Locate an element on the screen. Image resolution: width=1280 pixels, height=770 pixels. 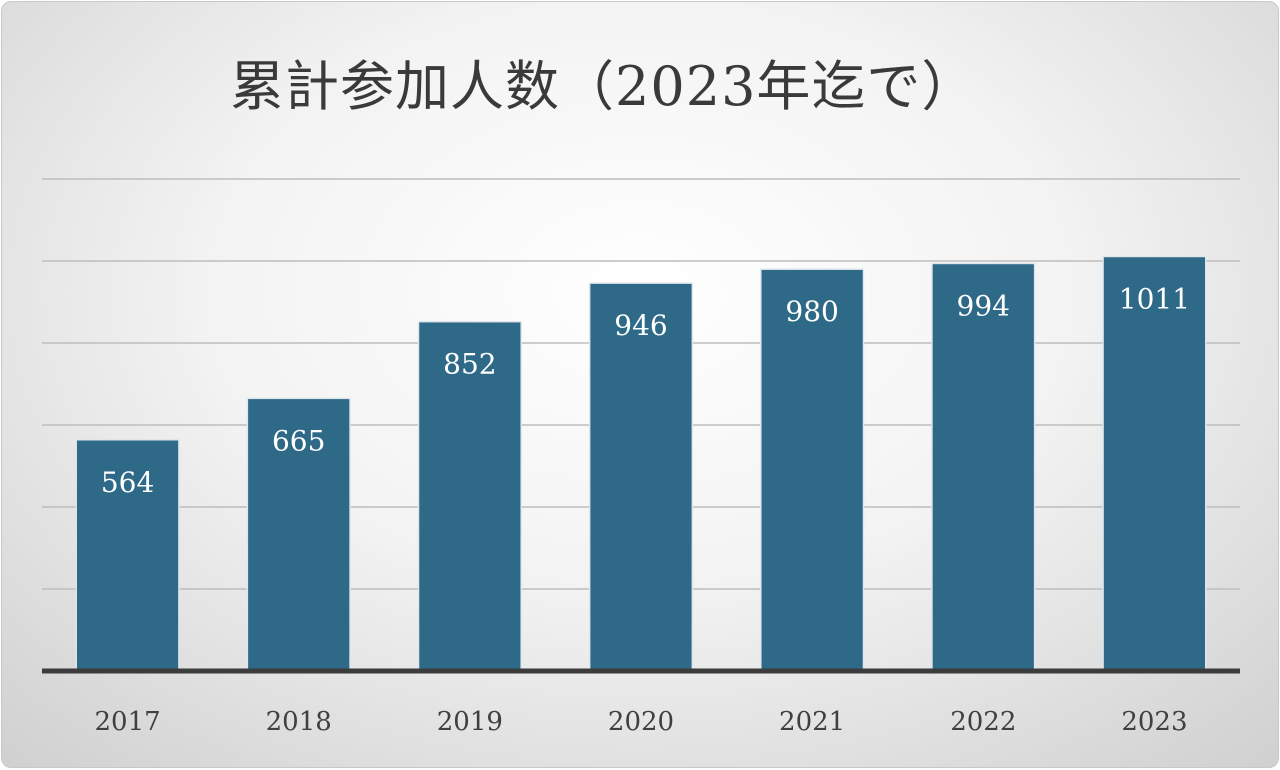
data-label-2023: 1011 is located at coordinates (1154, 298).